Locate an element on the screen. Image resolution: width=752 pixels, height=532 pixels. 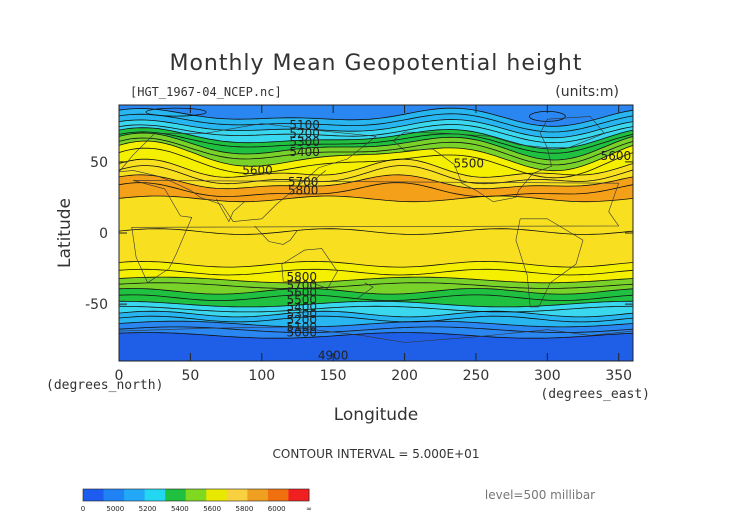
colorbar-tick-label: 5400 is located at coordinates (180, 509).